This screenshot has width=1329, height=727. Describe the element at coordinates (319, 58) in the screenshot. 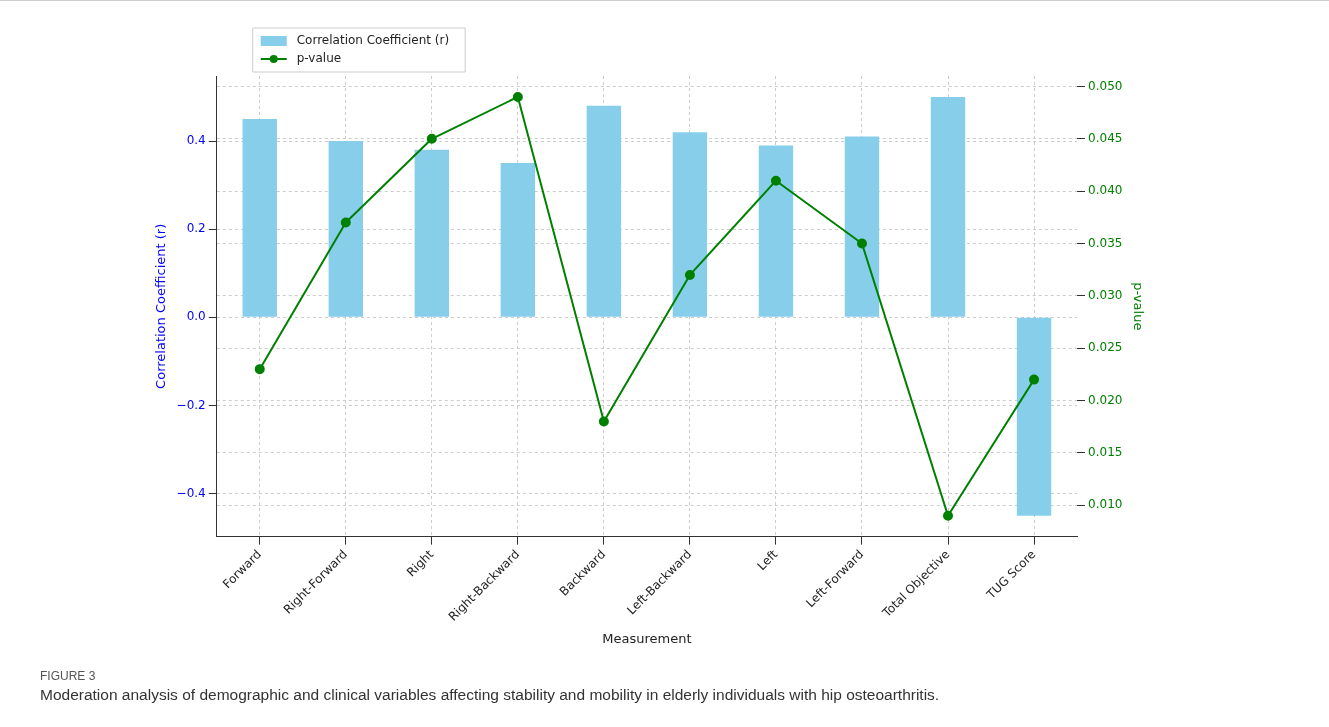

I see `legend-label: p-value` at that location.